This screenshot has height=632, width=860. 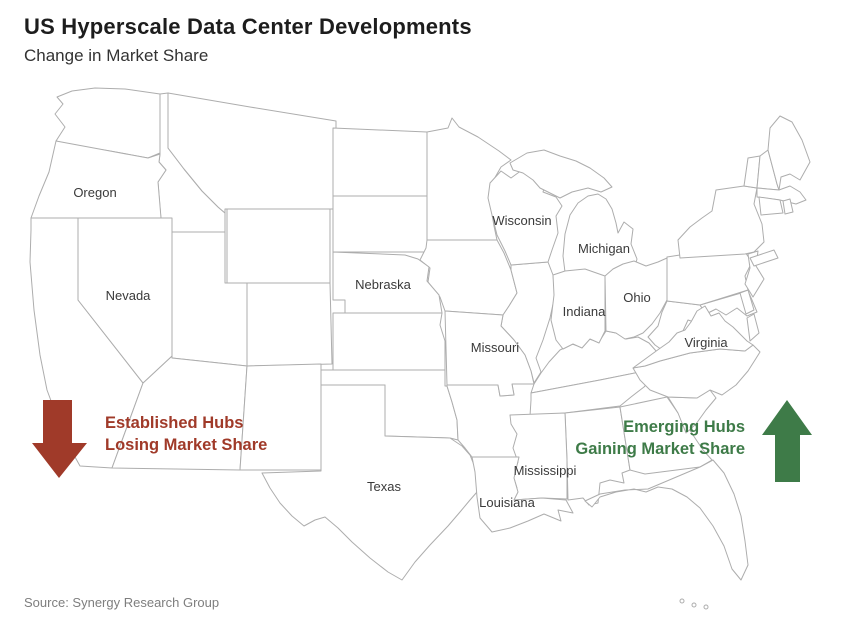 I want to click on state-label-oregon: Oregon, so click(x=94, y=192).